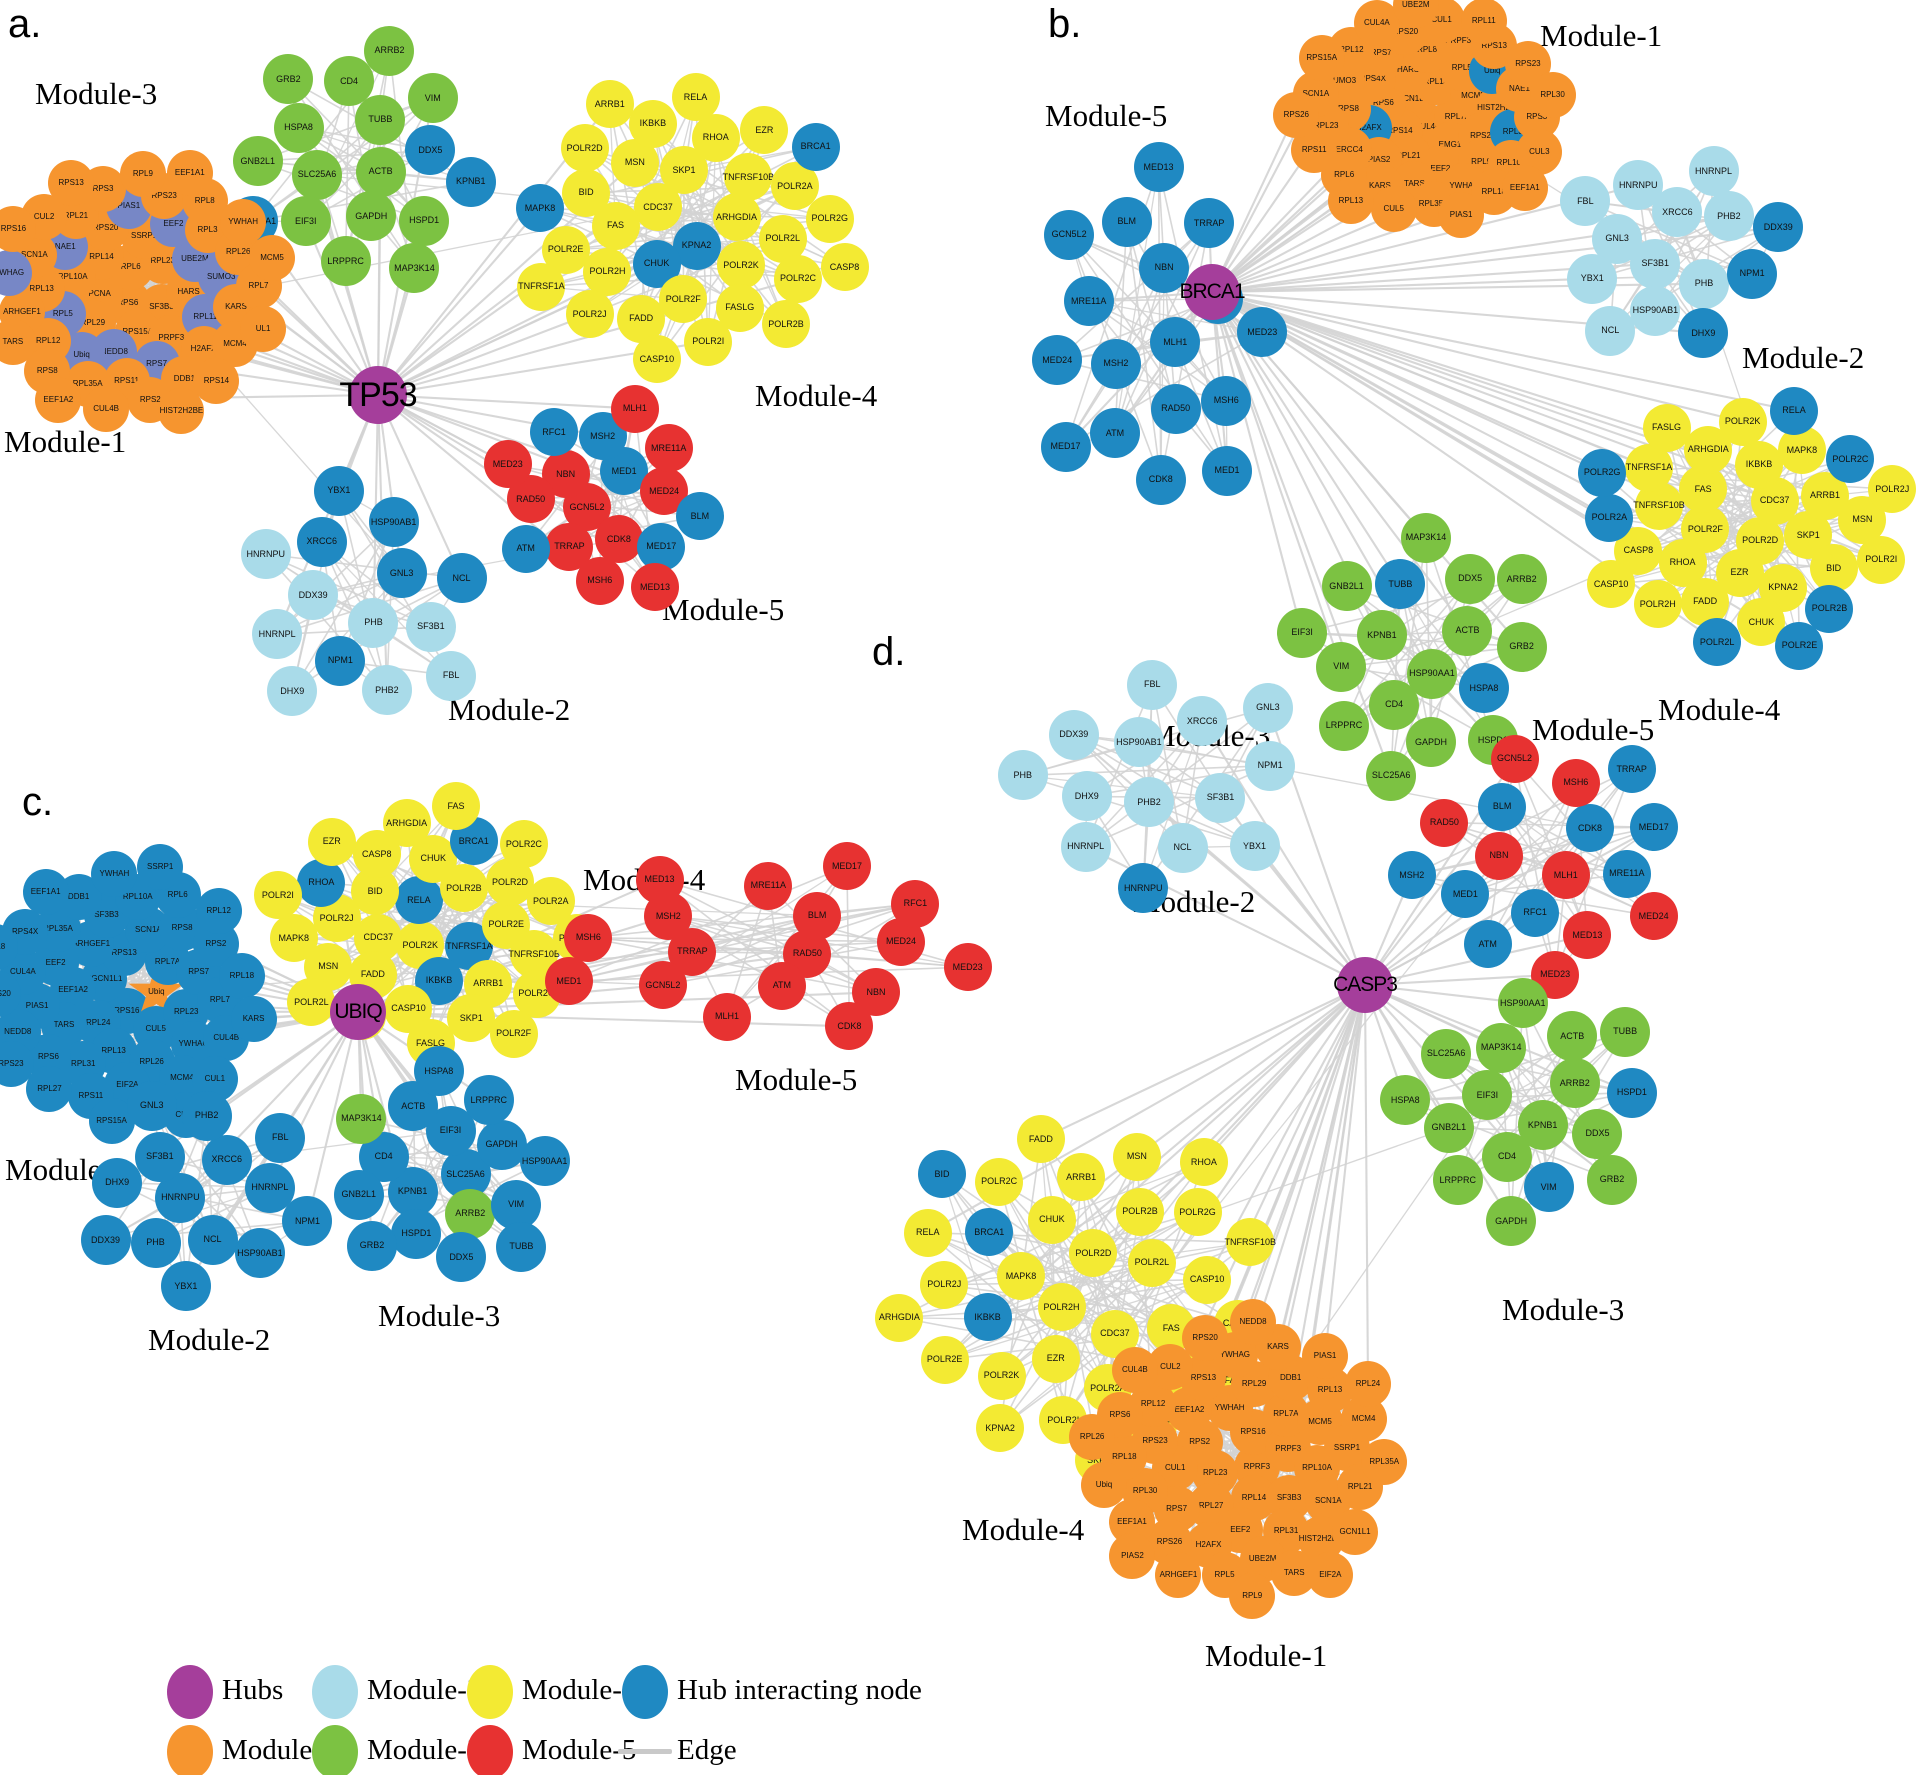 The width and height of the screenshot is (1923, 1775). I want to click on node-YBX1: YBX1, so click(185, 1286).